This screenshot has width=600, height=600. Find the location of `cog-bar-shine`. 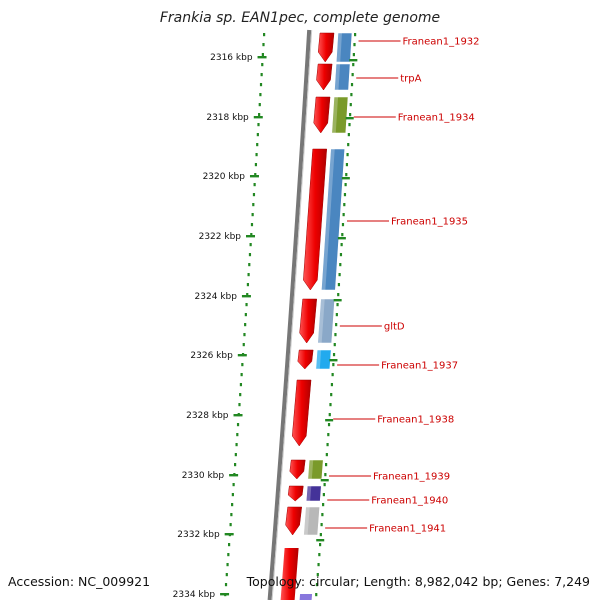

cog-bar-shine is located at coordinates (309, 493).